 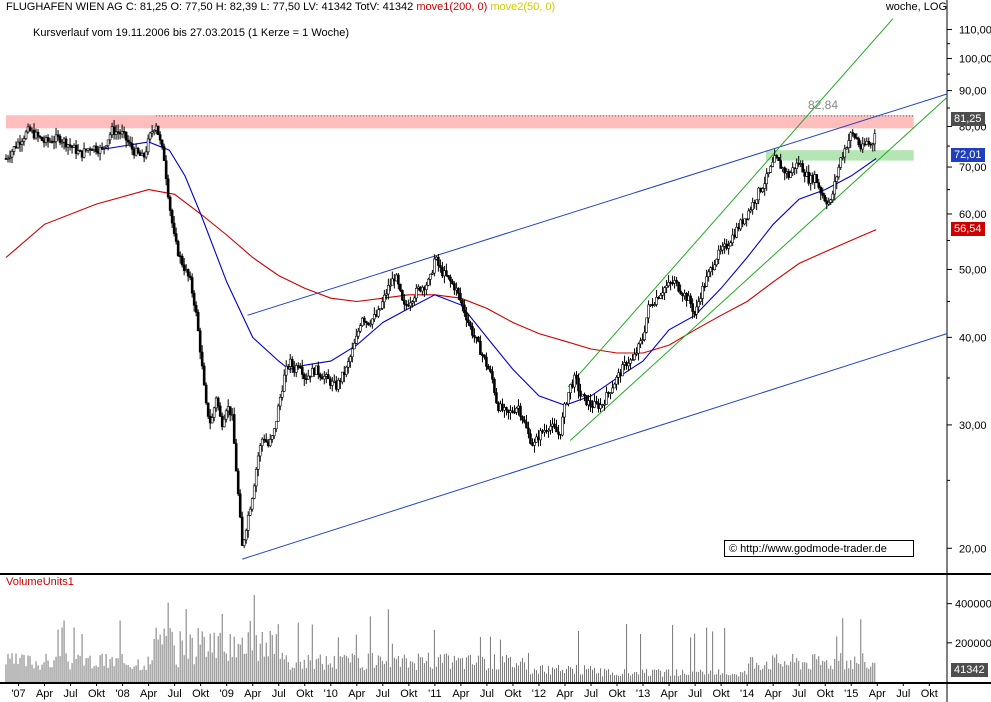 What do you see at coordinates (669, 694) in the screenshot?
I see `x-tick-label: Apr` at bounding box center [669, 694].